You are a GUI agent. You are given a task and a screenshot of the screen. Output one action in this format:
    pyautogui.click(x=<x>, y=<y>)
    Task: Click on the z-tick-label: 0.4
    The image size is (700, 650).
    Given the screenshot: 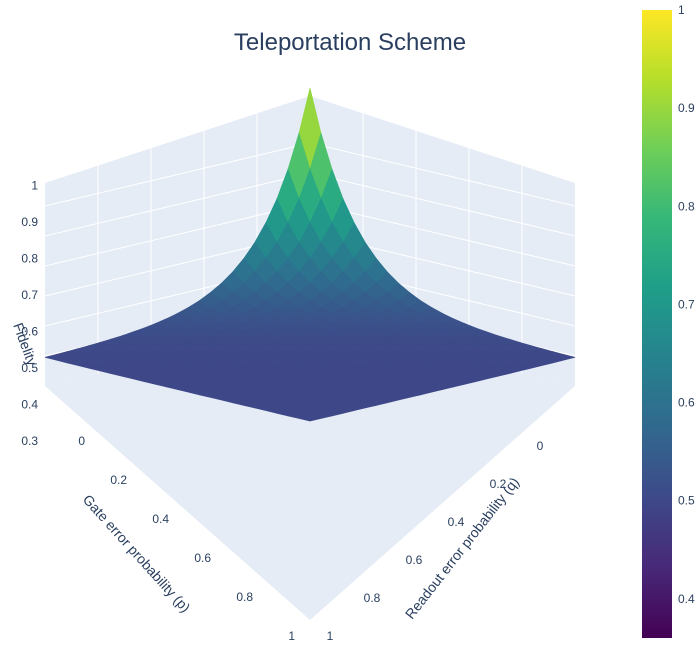 What is the action you would take?
    pyautogui.click(x=29, y=405)
    